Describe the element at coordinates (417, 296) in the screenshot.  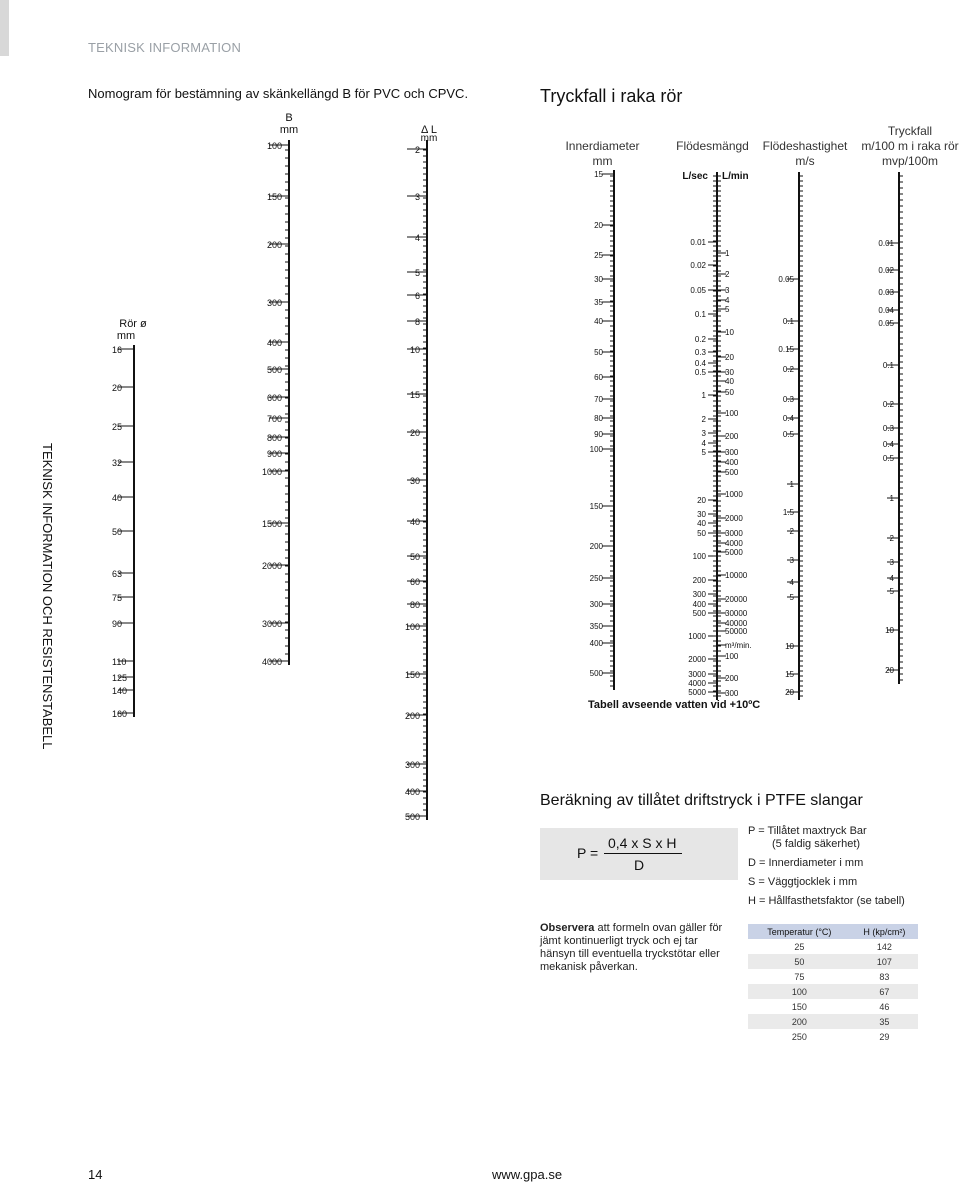
I see `expansion-tick-label: 6` at that location.